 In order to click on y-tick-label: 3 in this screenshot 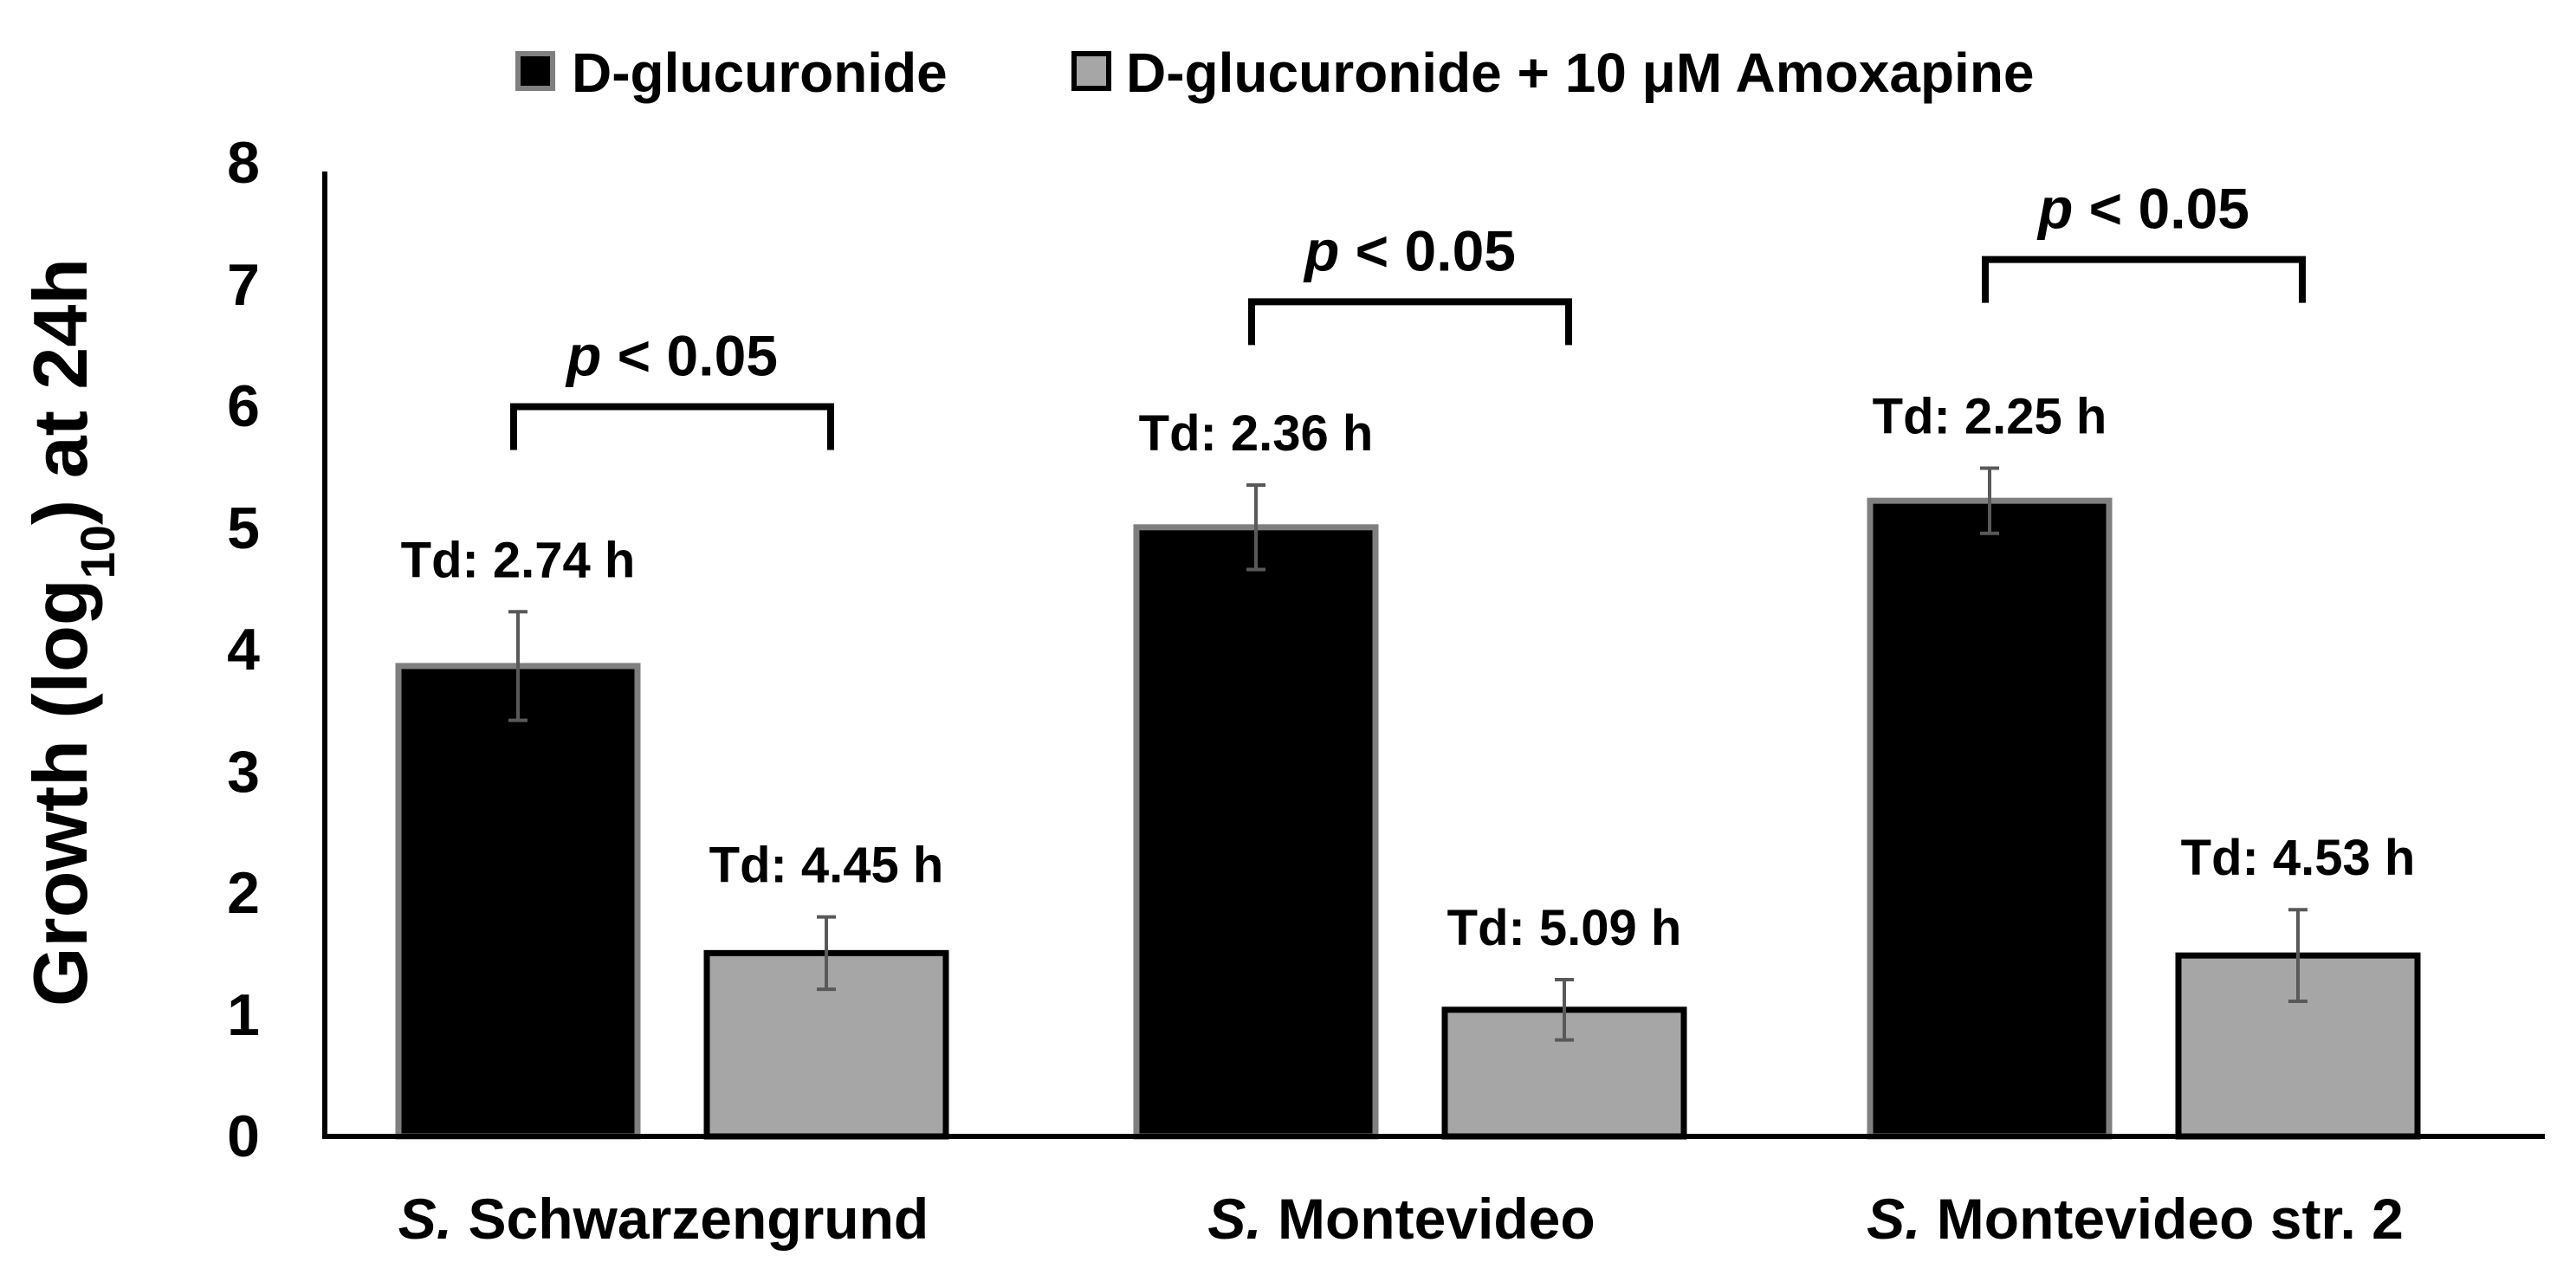, I will do `click(243, 772)`.